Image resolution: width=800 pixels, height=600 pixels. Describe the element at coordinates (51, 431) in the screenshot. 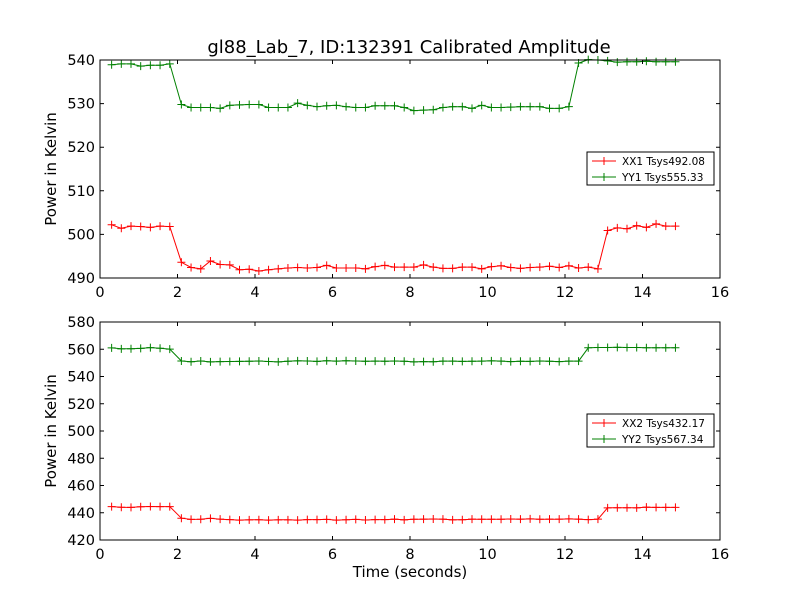

I see `y-axis-label: Power in Kelvin` at that location.